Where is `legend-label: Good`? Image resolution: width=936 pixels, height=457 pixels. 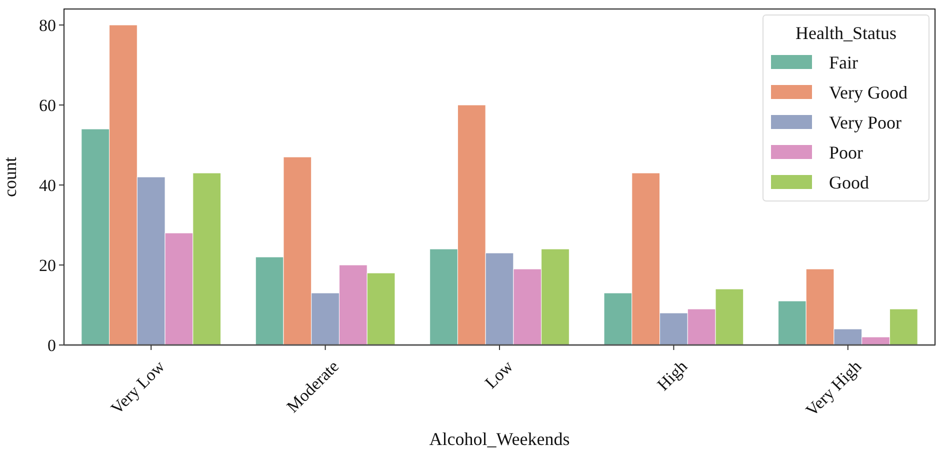 legend-label: Good is located at coordinates (849, 182).